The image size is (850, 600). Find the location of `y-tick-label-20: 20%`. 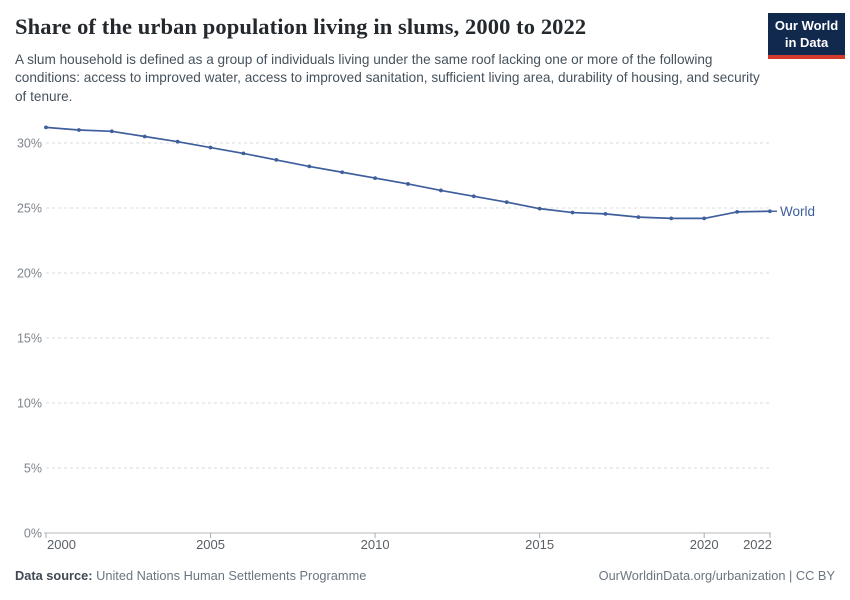

y-tick-label-20: 20% is located at coordinates (29, 274).